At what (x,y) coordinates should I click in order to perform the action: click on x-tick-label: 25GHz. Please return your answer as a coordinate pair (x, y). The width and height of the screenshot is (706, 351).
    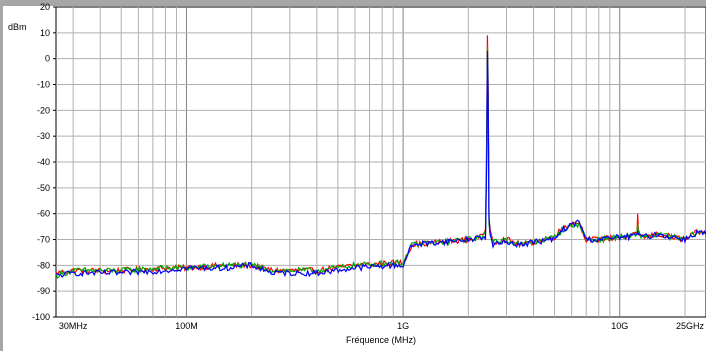
    Looking at the image, I should click on (690, 326).